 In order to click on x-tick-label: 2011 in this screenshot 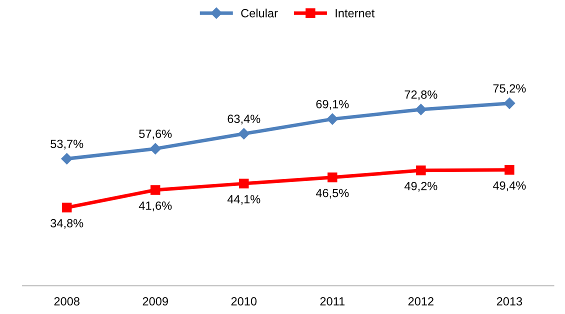, I will do `click(332, 301)`.